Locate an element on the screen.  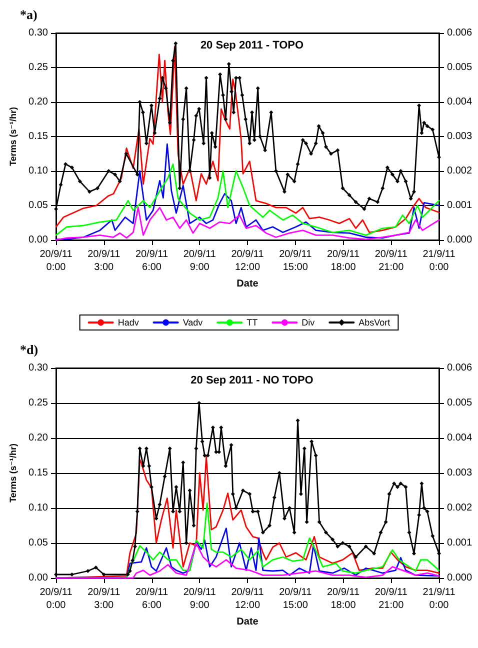
text: *d) is located at coordinates (29, 349).